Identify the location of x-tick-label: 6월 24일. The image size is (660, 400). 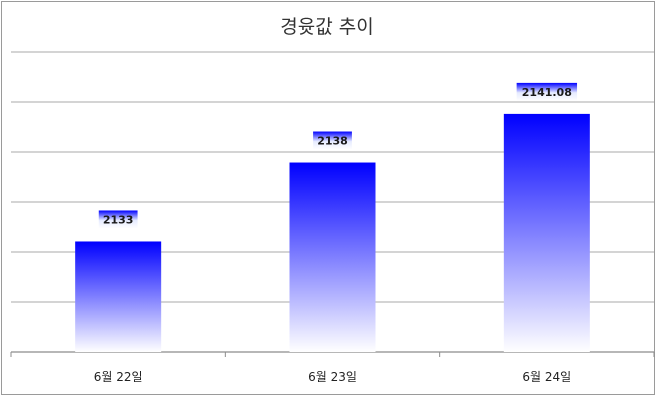
(546, 377).